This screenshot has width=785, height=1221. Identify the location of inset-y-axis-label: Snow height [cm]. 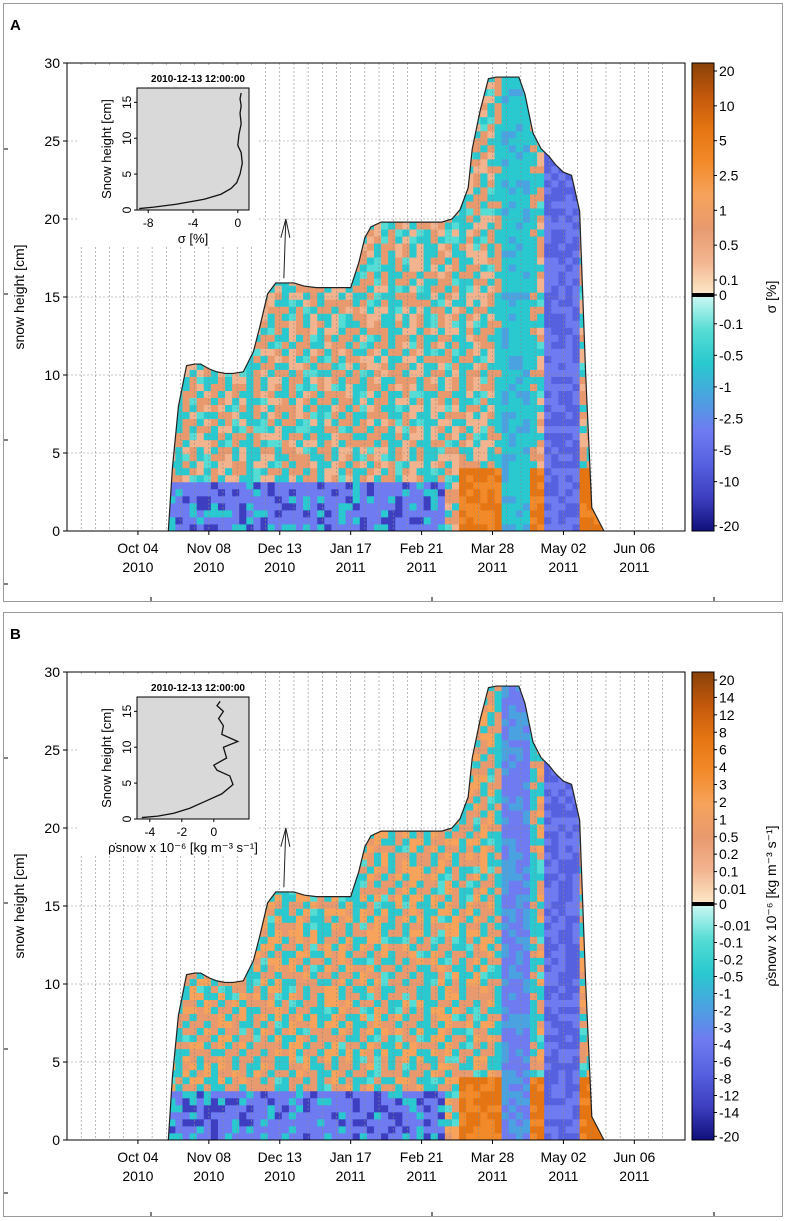
(106, 149).